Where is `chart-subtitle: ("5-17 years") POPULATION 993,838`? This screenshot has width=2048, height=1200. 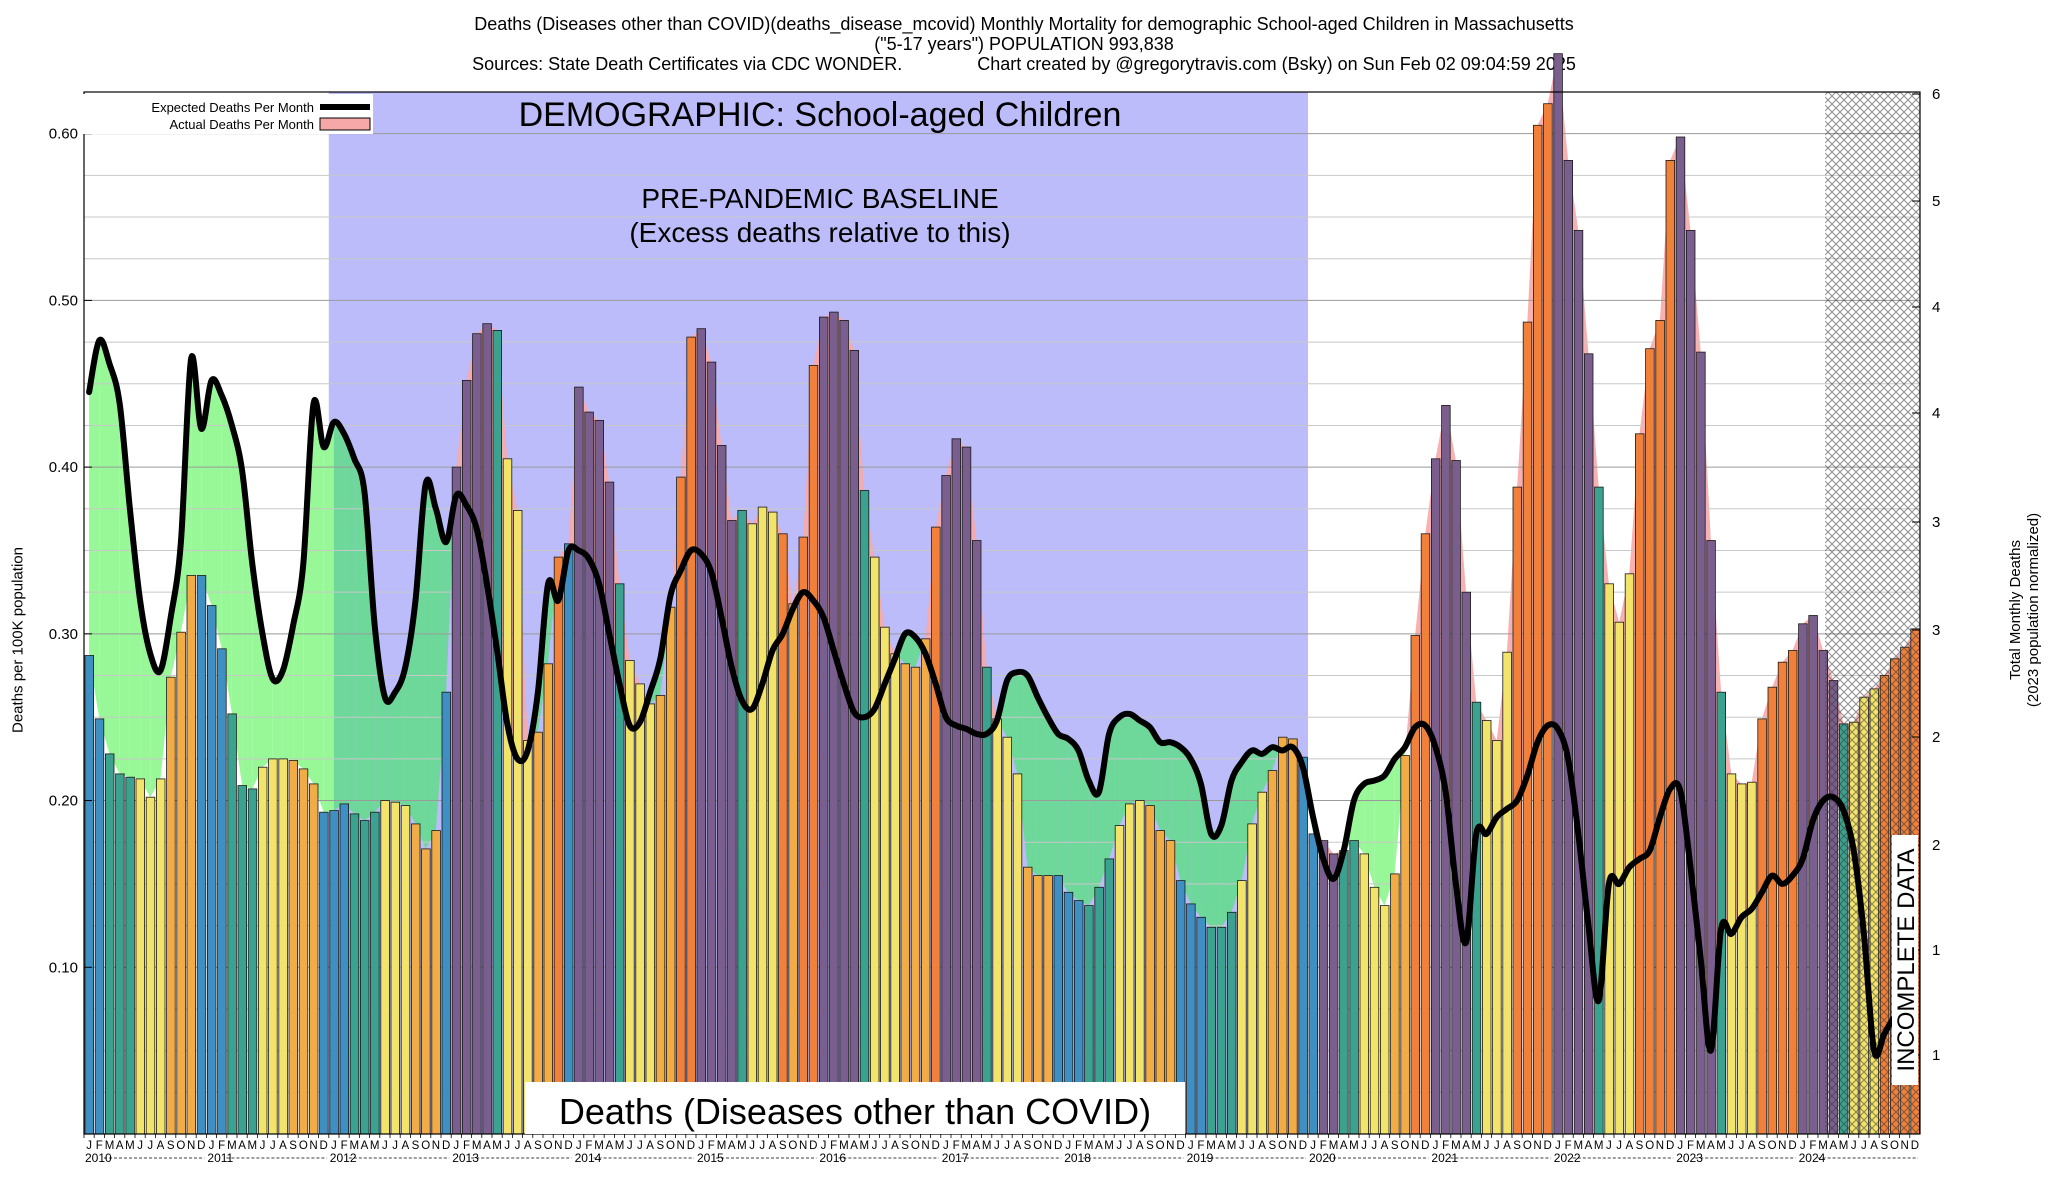 chart-subtitle: ("5-17 years") POPULATION 993,838 is located at coordinates (1024, 44).